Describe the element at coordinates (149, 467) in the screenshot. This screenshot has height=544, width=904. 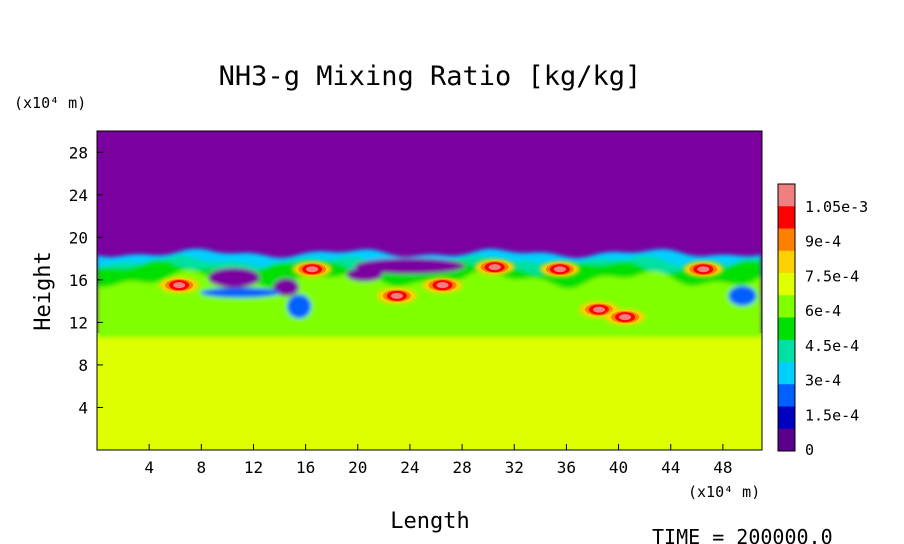
I see `x-tick-label: 4` at that location.